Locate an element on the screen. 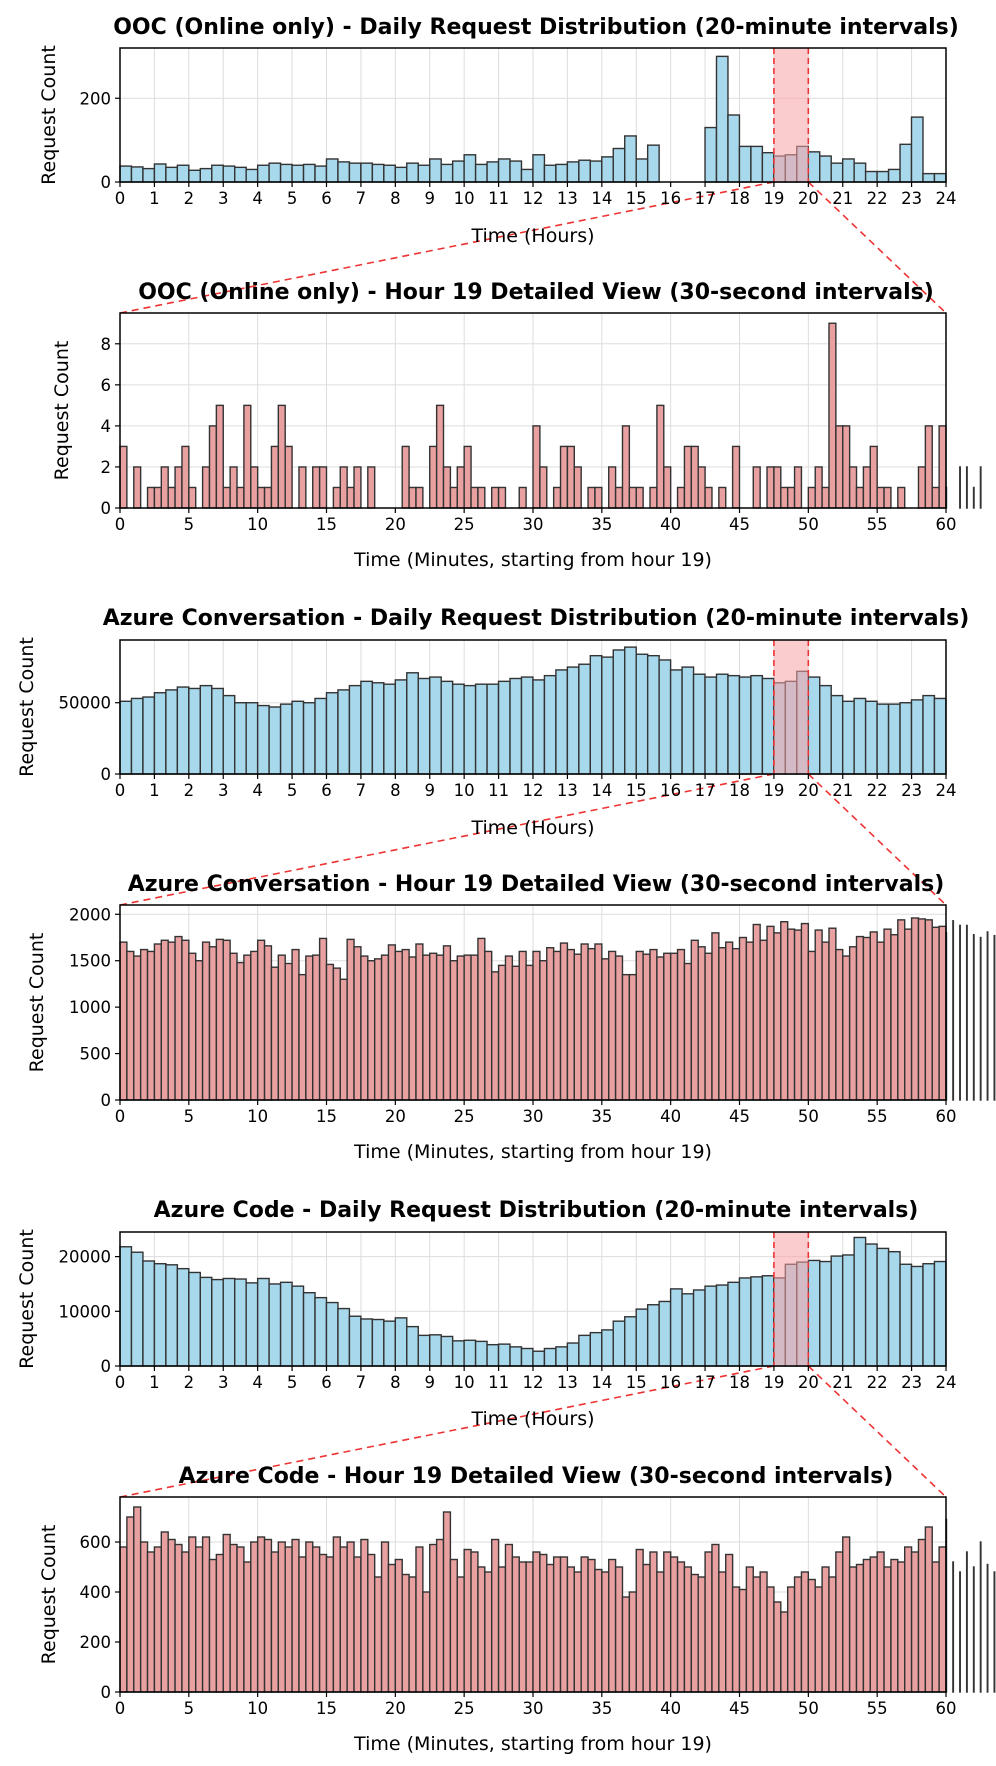  x-tick-label: 8 is located at coordinates (395, 198).